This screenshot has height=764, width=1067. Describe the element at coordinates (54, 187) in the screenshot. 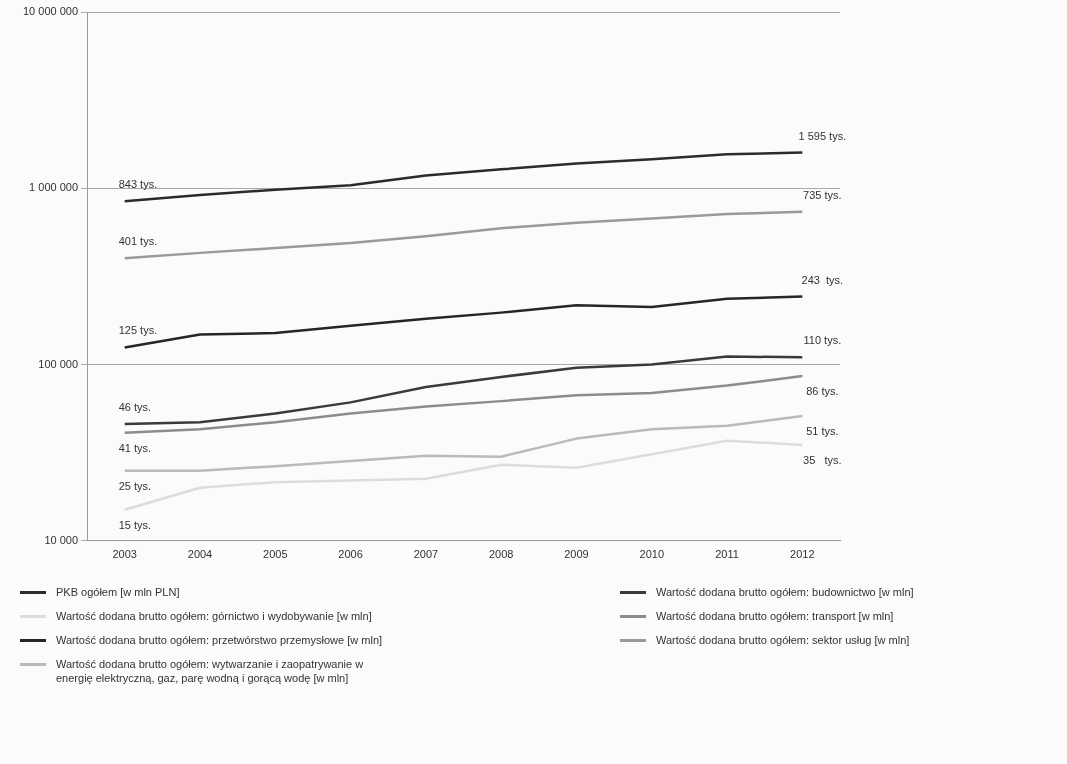

I see `y-tick-label: 1 000 000` at that location.